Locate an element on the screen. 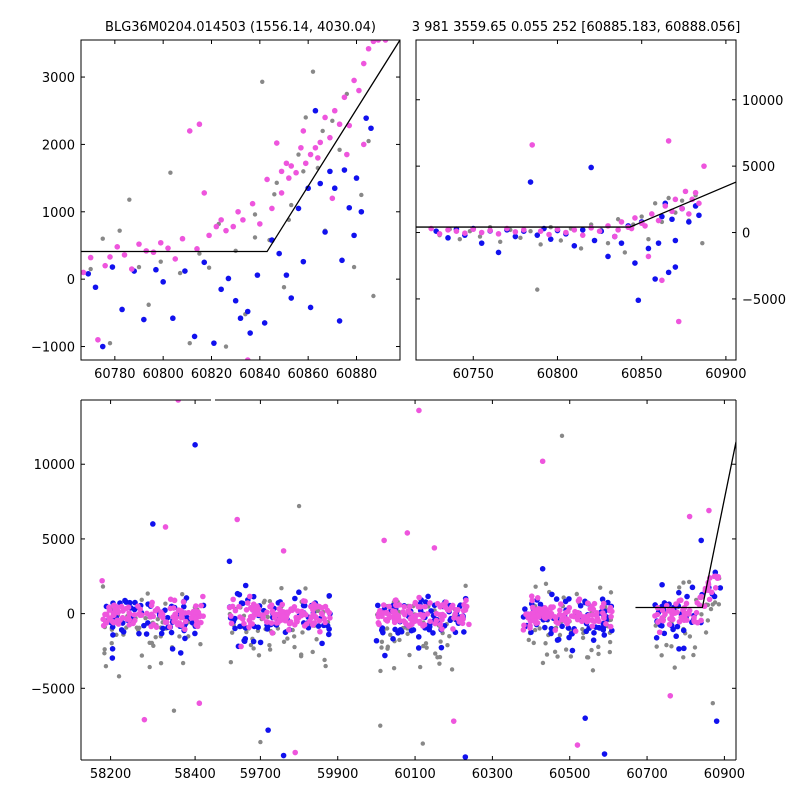 The width and height of the screenshot is (800, 800). x-tick-label: 60850 is located at coordinates (641, 374).